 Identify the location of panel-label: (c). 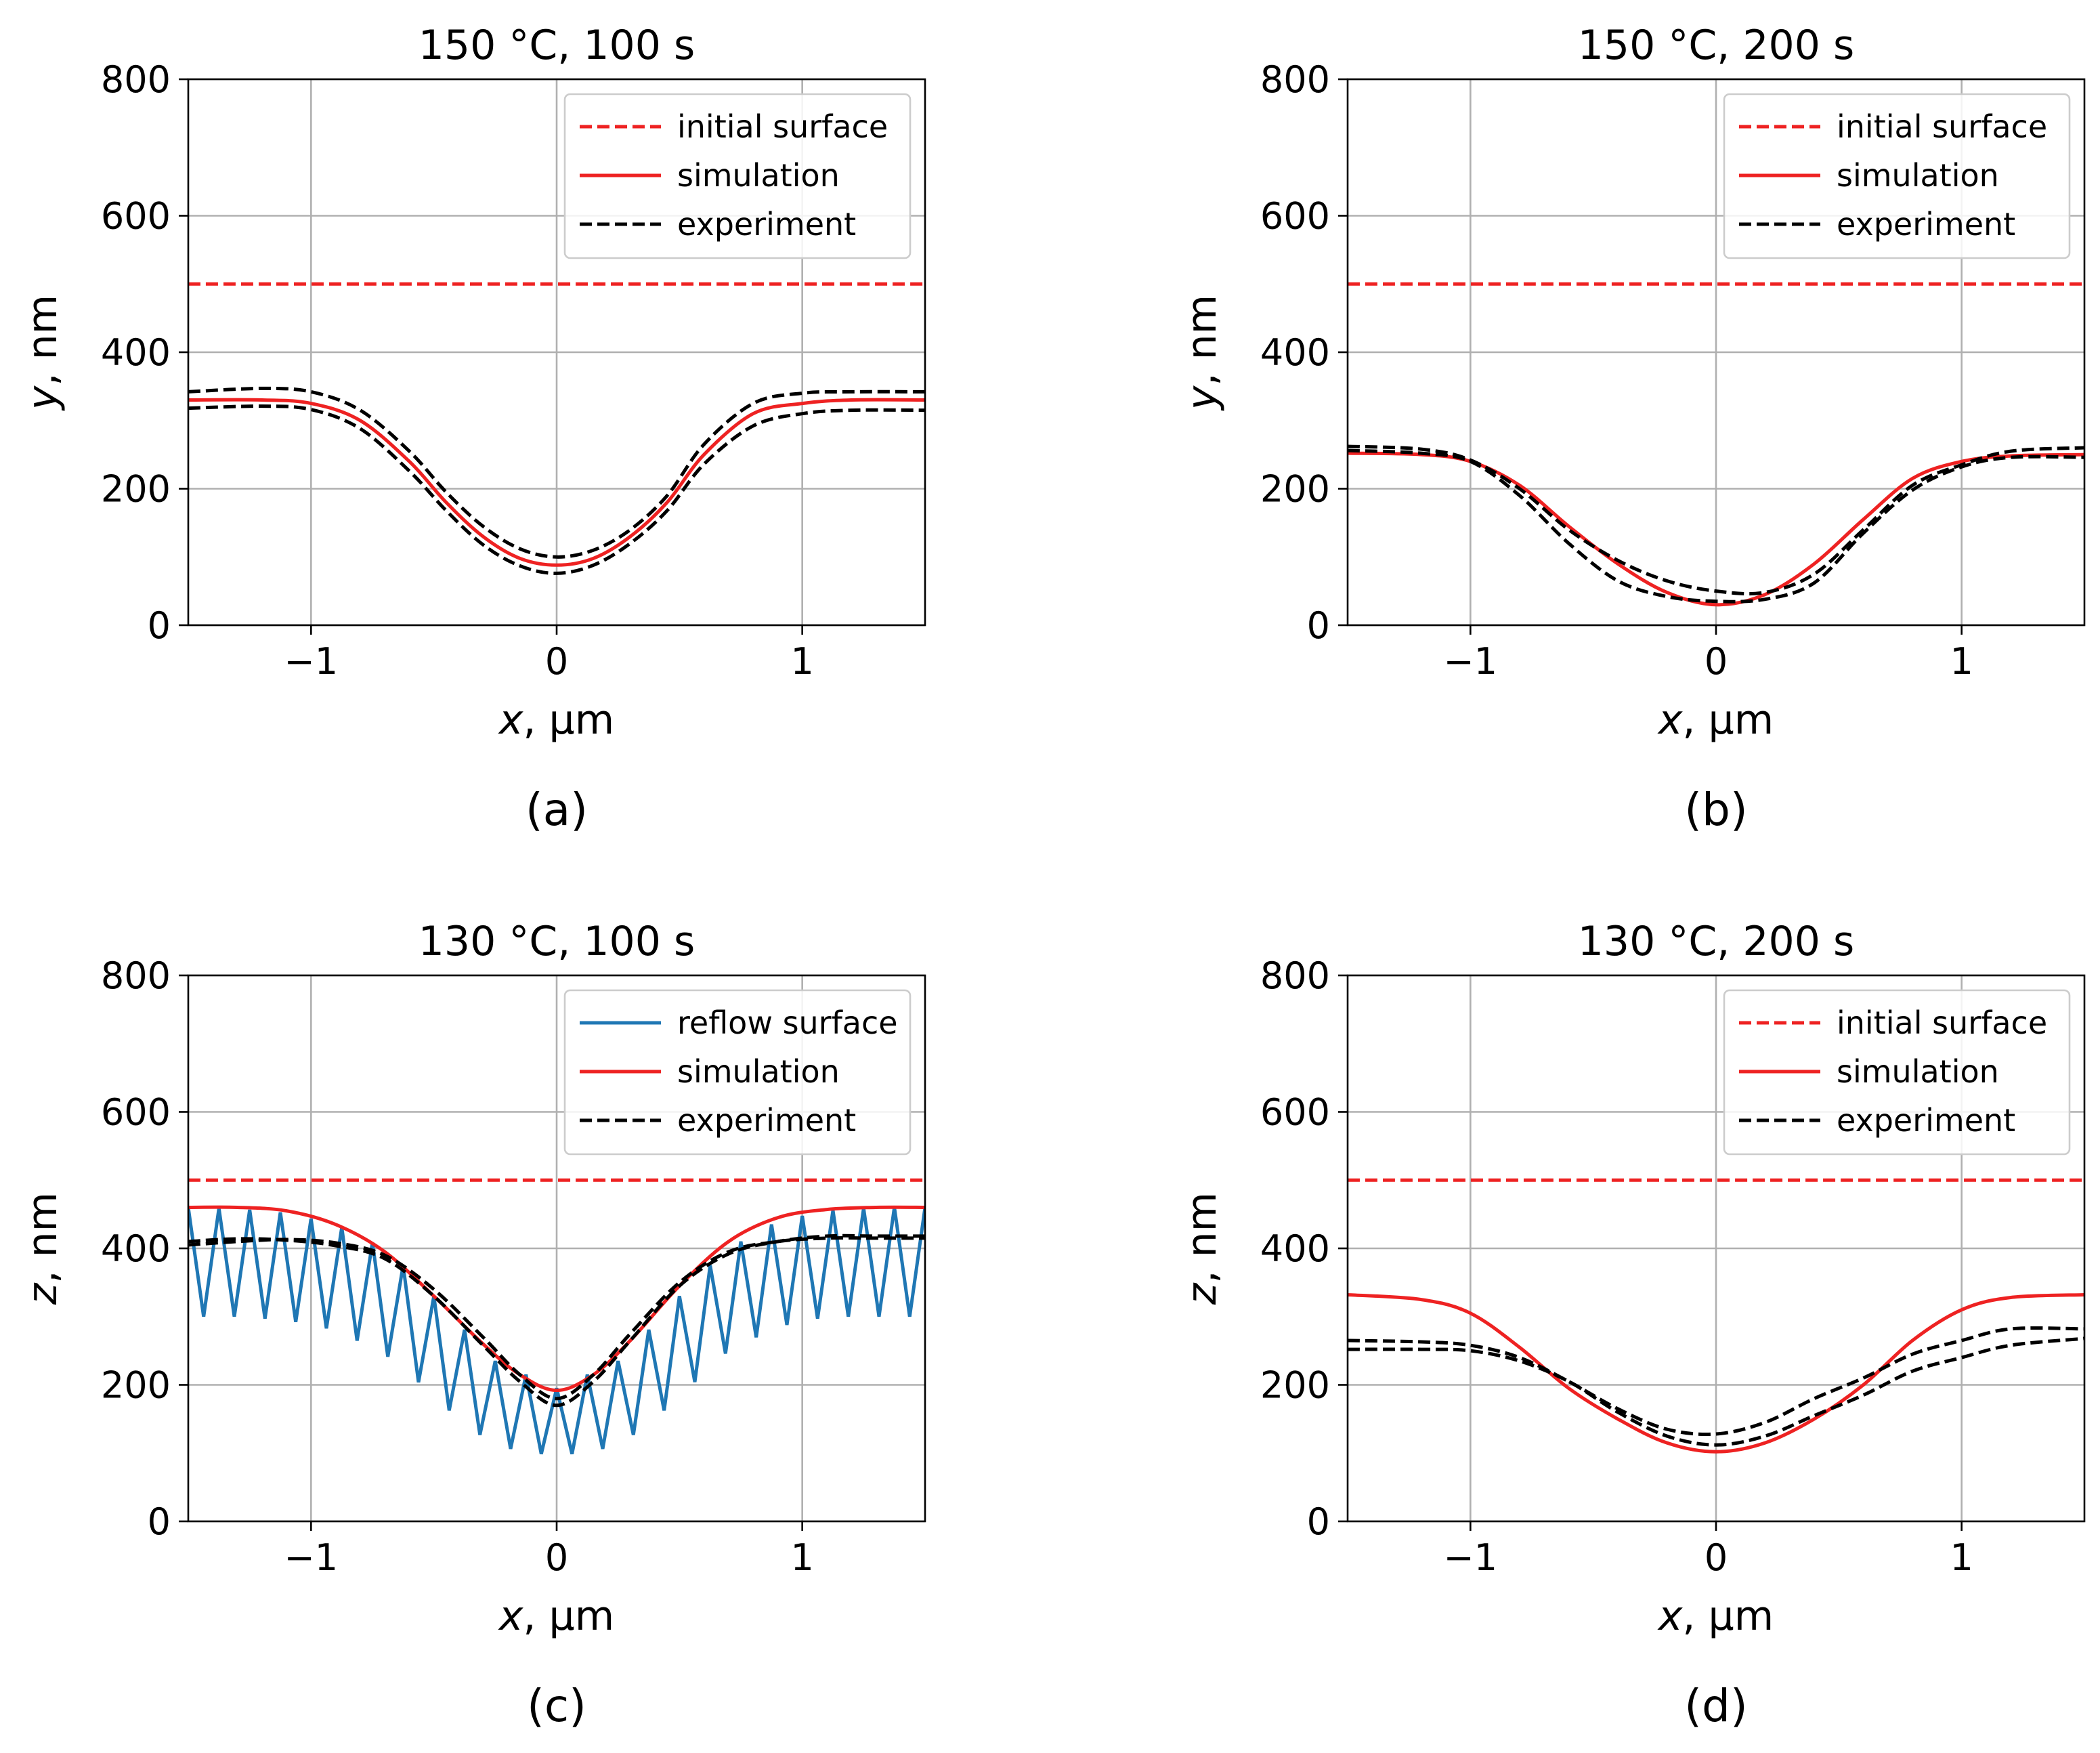
(556, 1706).